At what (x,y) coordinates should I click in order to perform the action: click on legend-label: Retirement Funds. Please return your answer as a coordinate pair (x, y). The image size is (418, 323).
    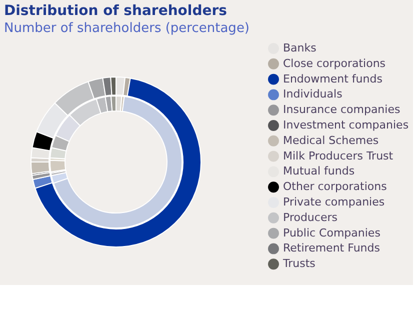
    Looking at the image, I should click on (331, 248).